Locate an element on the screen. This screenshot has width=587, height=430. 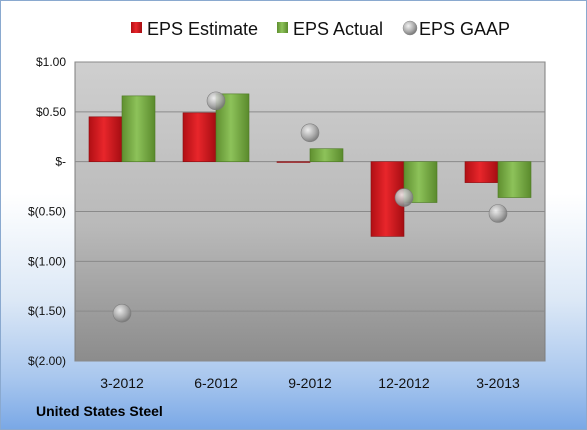
y-tick-label: $1.00 is located at coordinates (51, 62).